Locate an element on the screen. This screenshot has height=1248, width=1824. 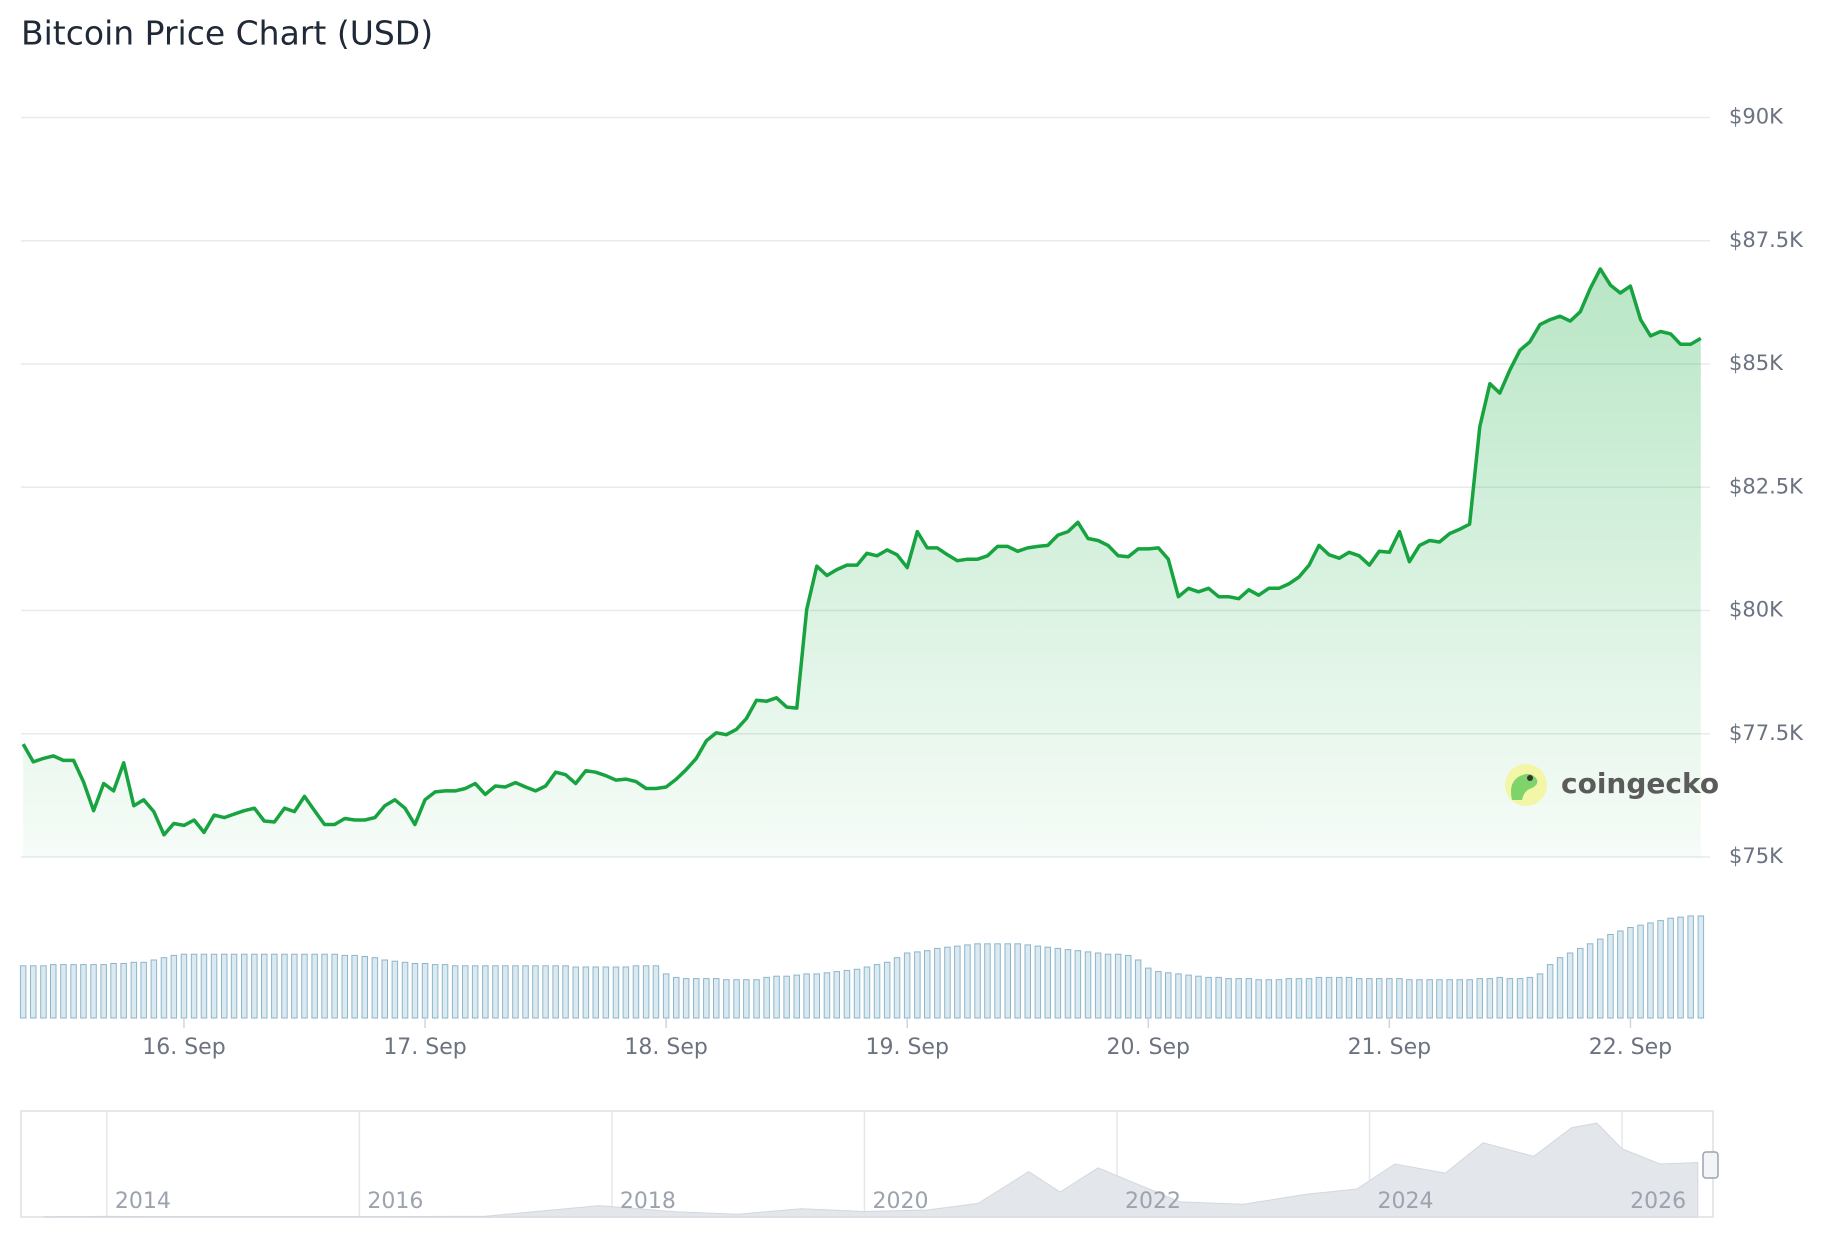
y-tick-label: $75K is located at coordinates (1756, 856).